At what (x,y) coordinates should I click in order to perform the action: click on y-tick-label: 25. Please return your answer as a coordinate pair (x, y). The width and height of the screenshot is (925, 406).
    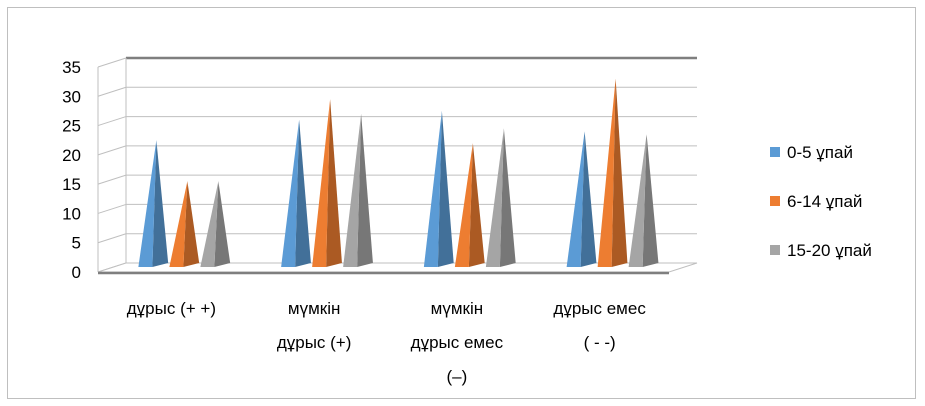
    Looking at the image, I should click on (71, 126).